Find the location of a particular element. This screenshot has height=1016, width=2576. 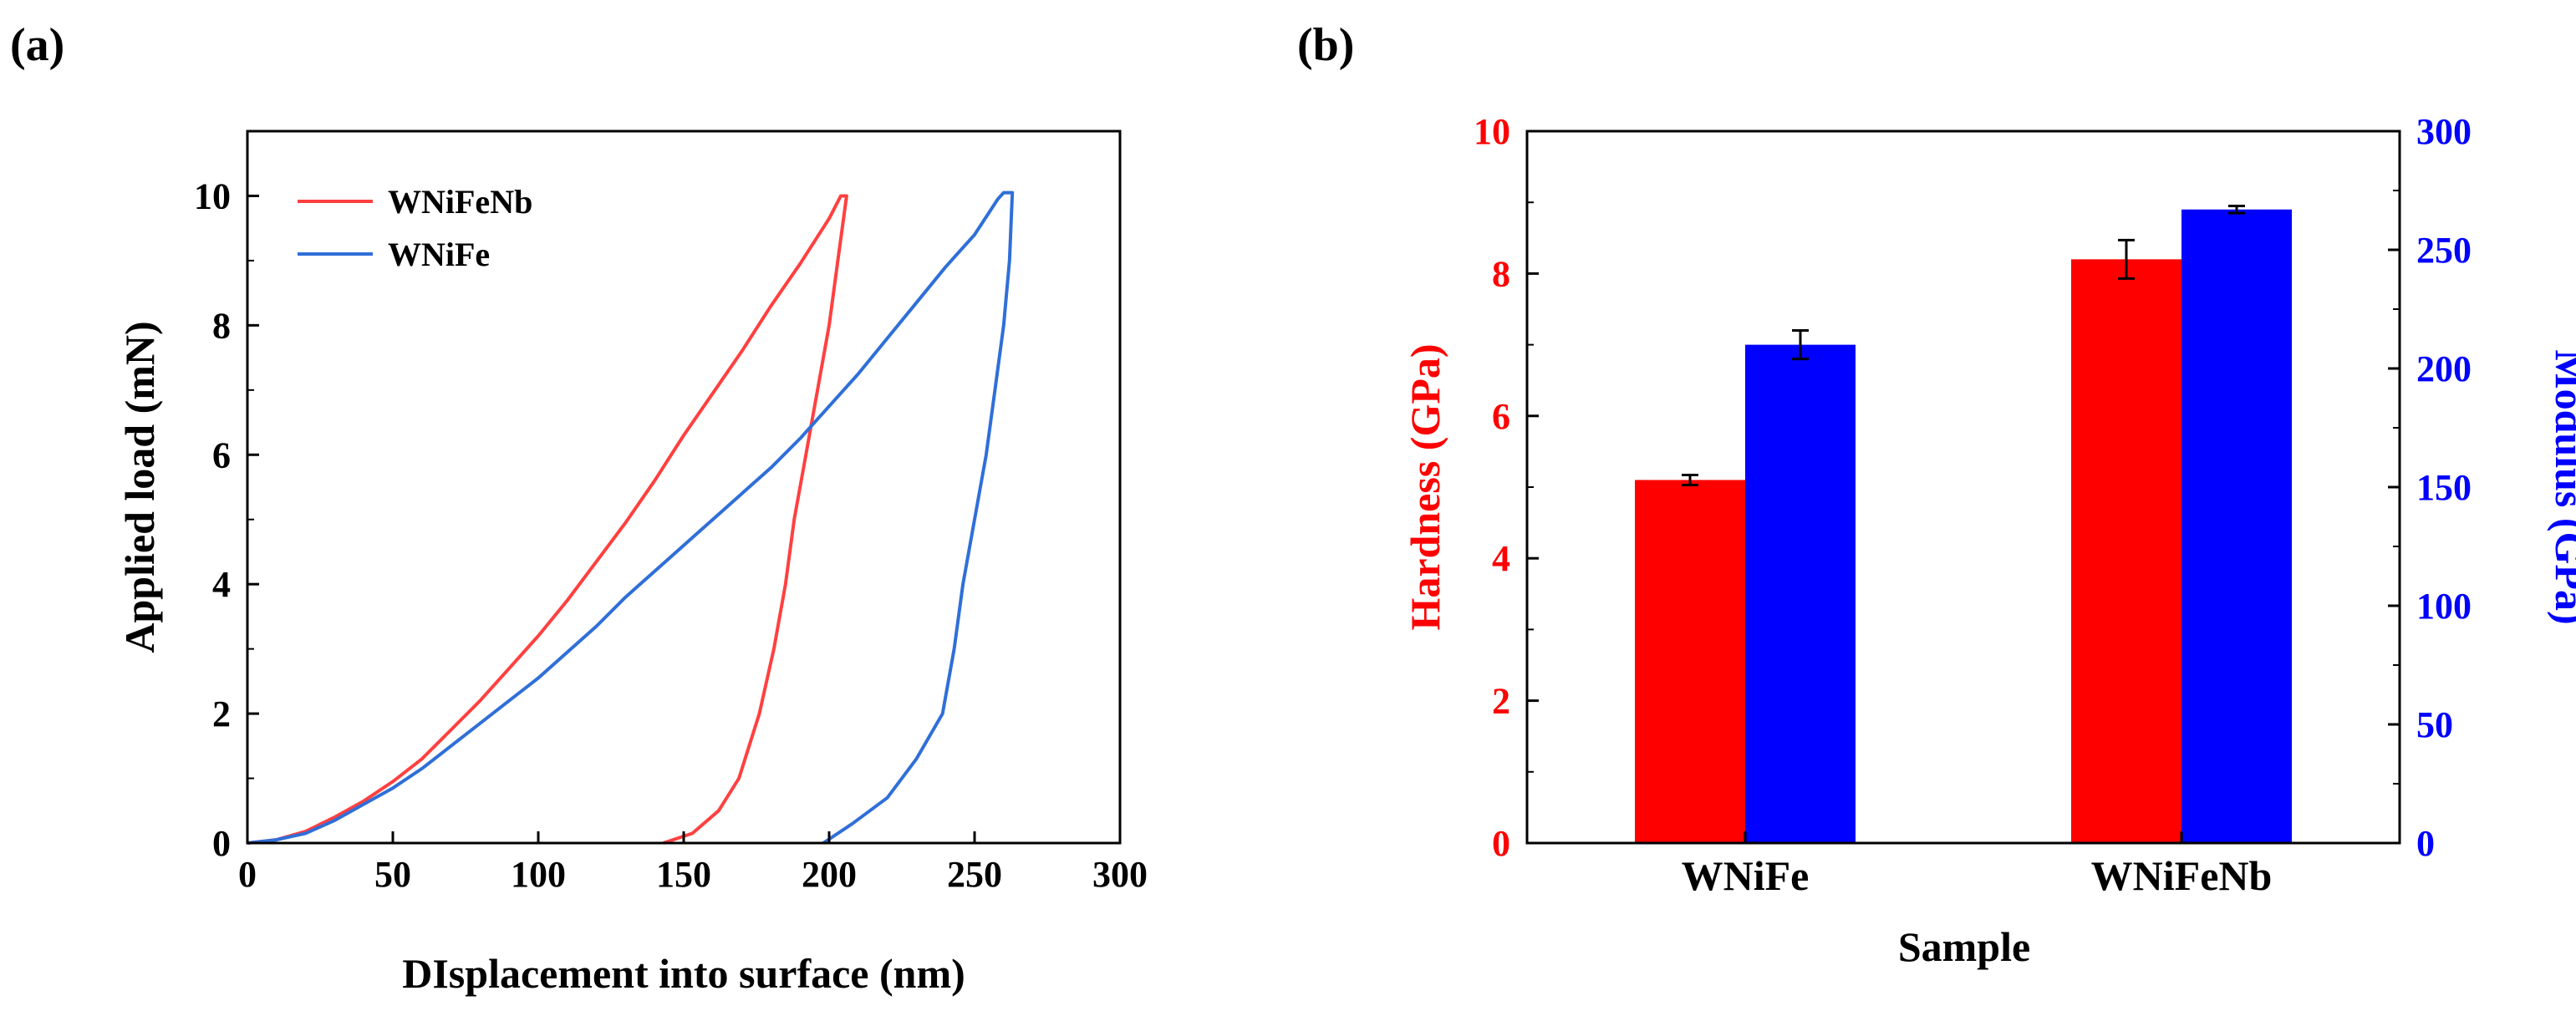

panel-b-left-y-ticks: 0 2 4 6 8 10 is located at coordinates (1506, 487).